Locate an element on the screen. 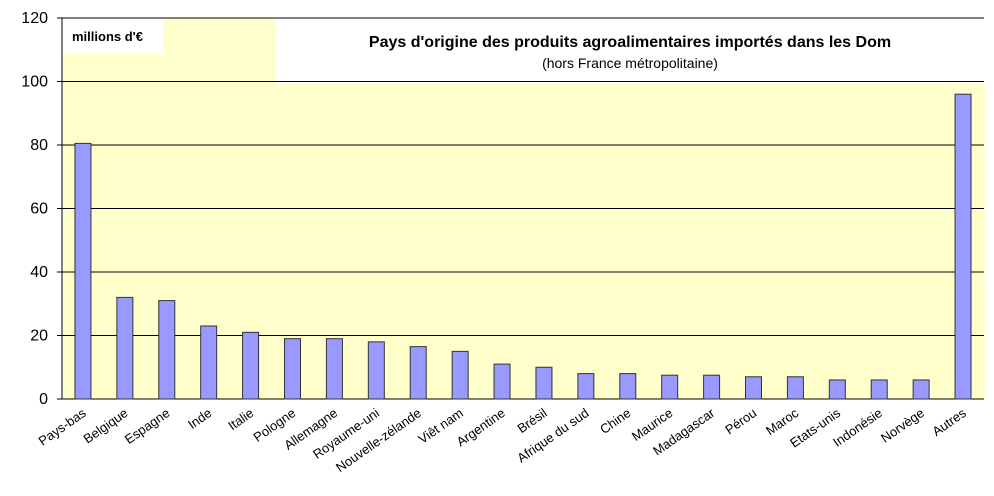 The height and width of the screenshot is (496, 994). x-tick-label: Inde is located at coordinates (199, 418).